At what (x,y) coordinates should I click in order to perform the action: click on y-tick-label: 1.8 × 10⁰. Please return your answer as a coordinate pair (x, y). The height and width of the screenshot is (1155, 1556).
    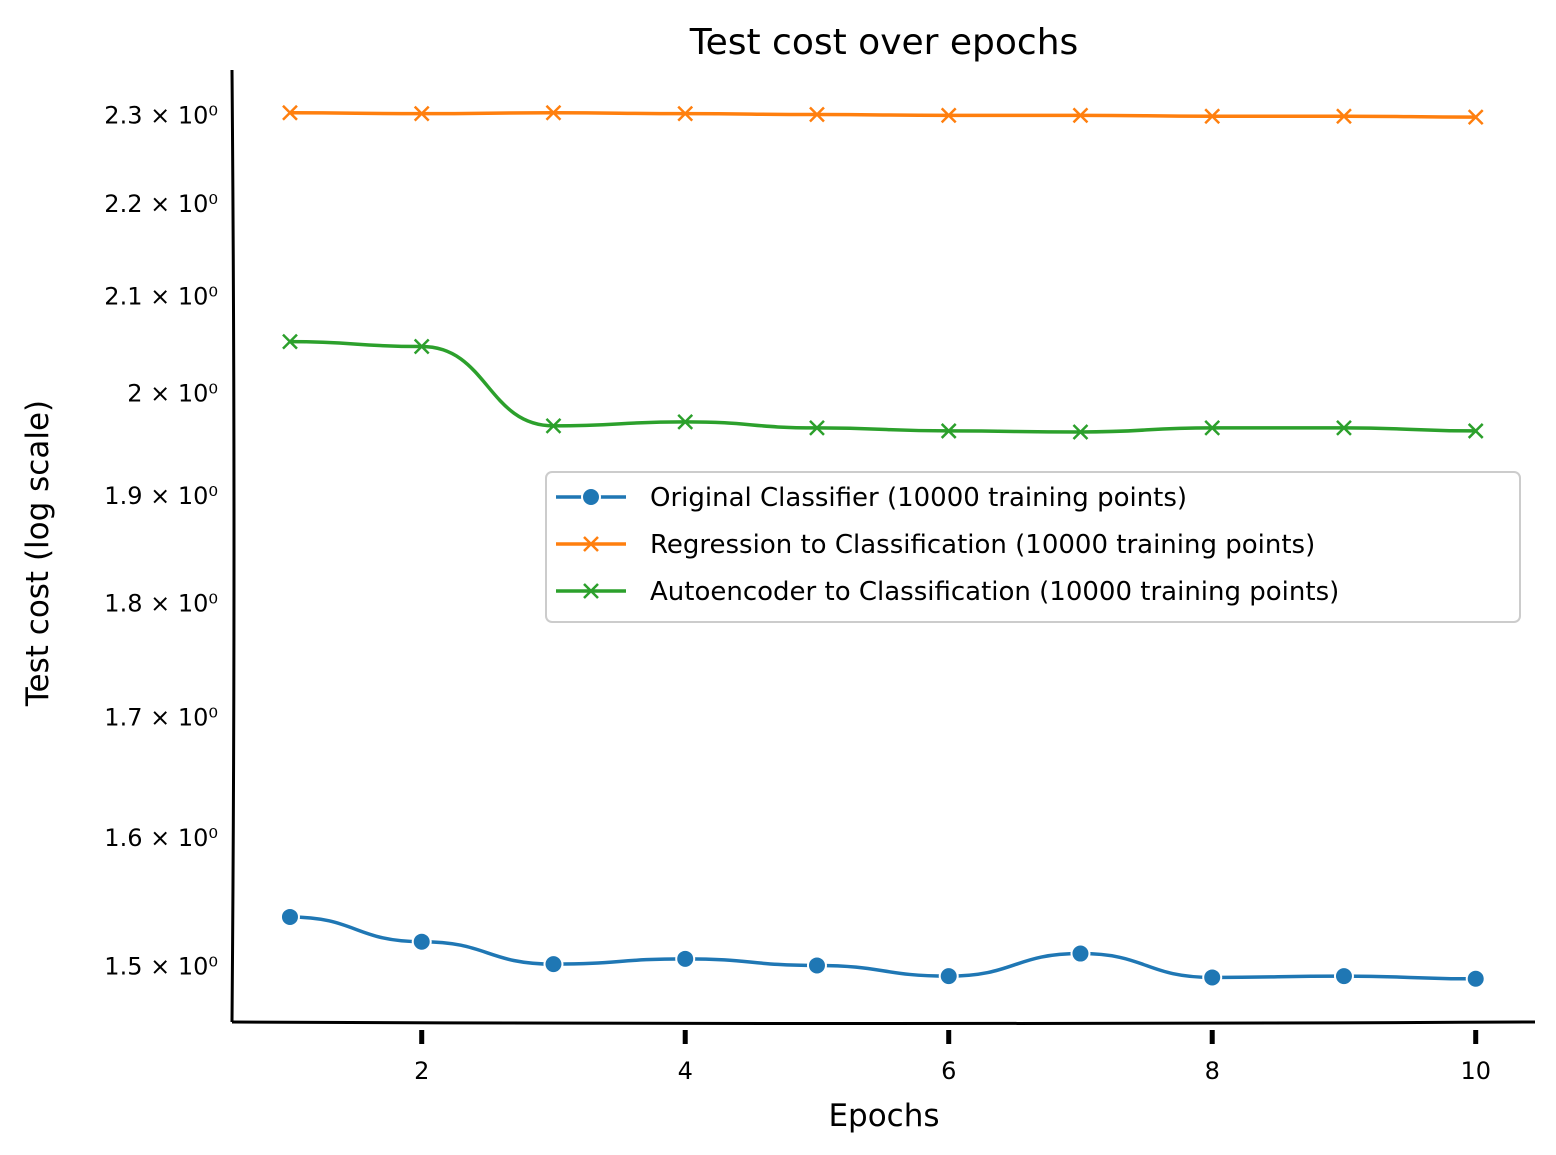
    Looking at the image, I should click on (161, 603).